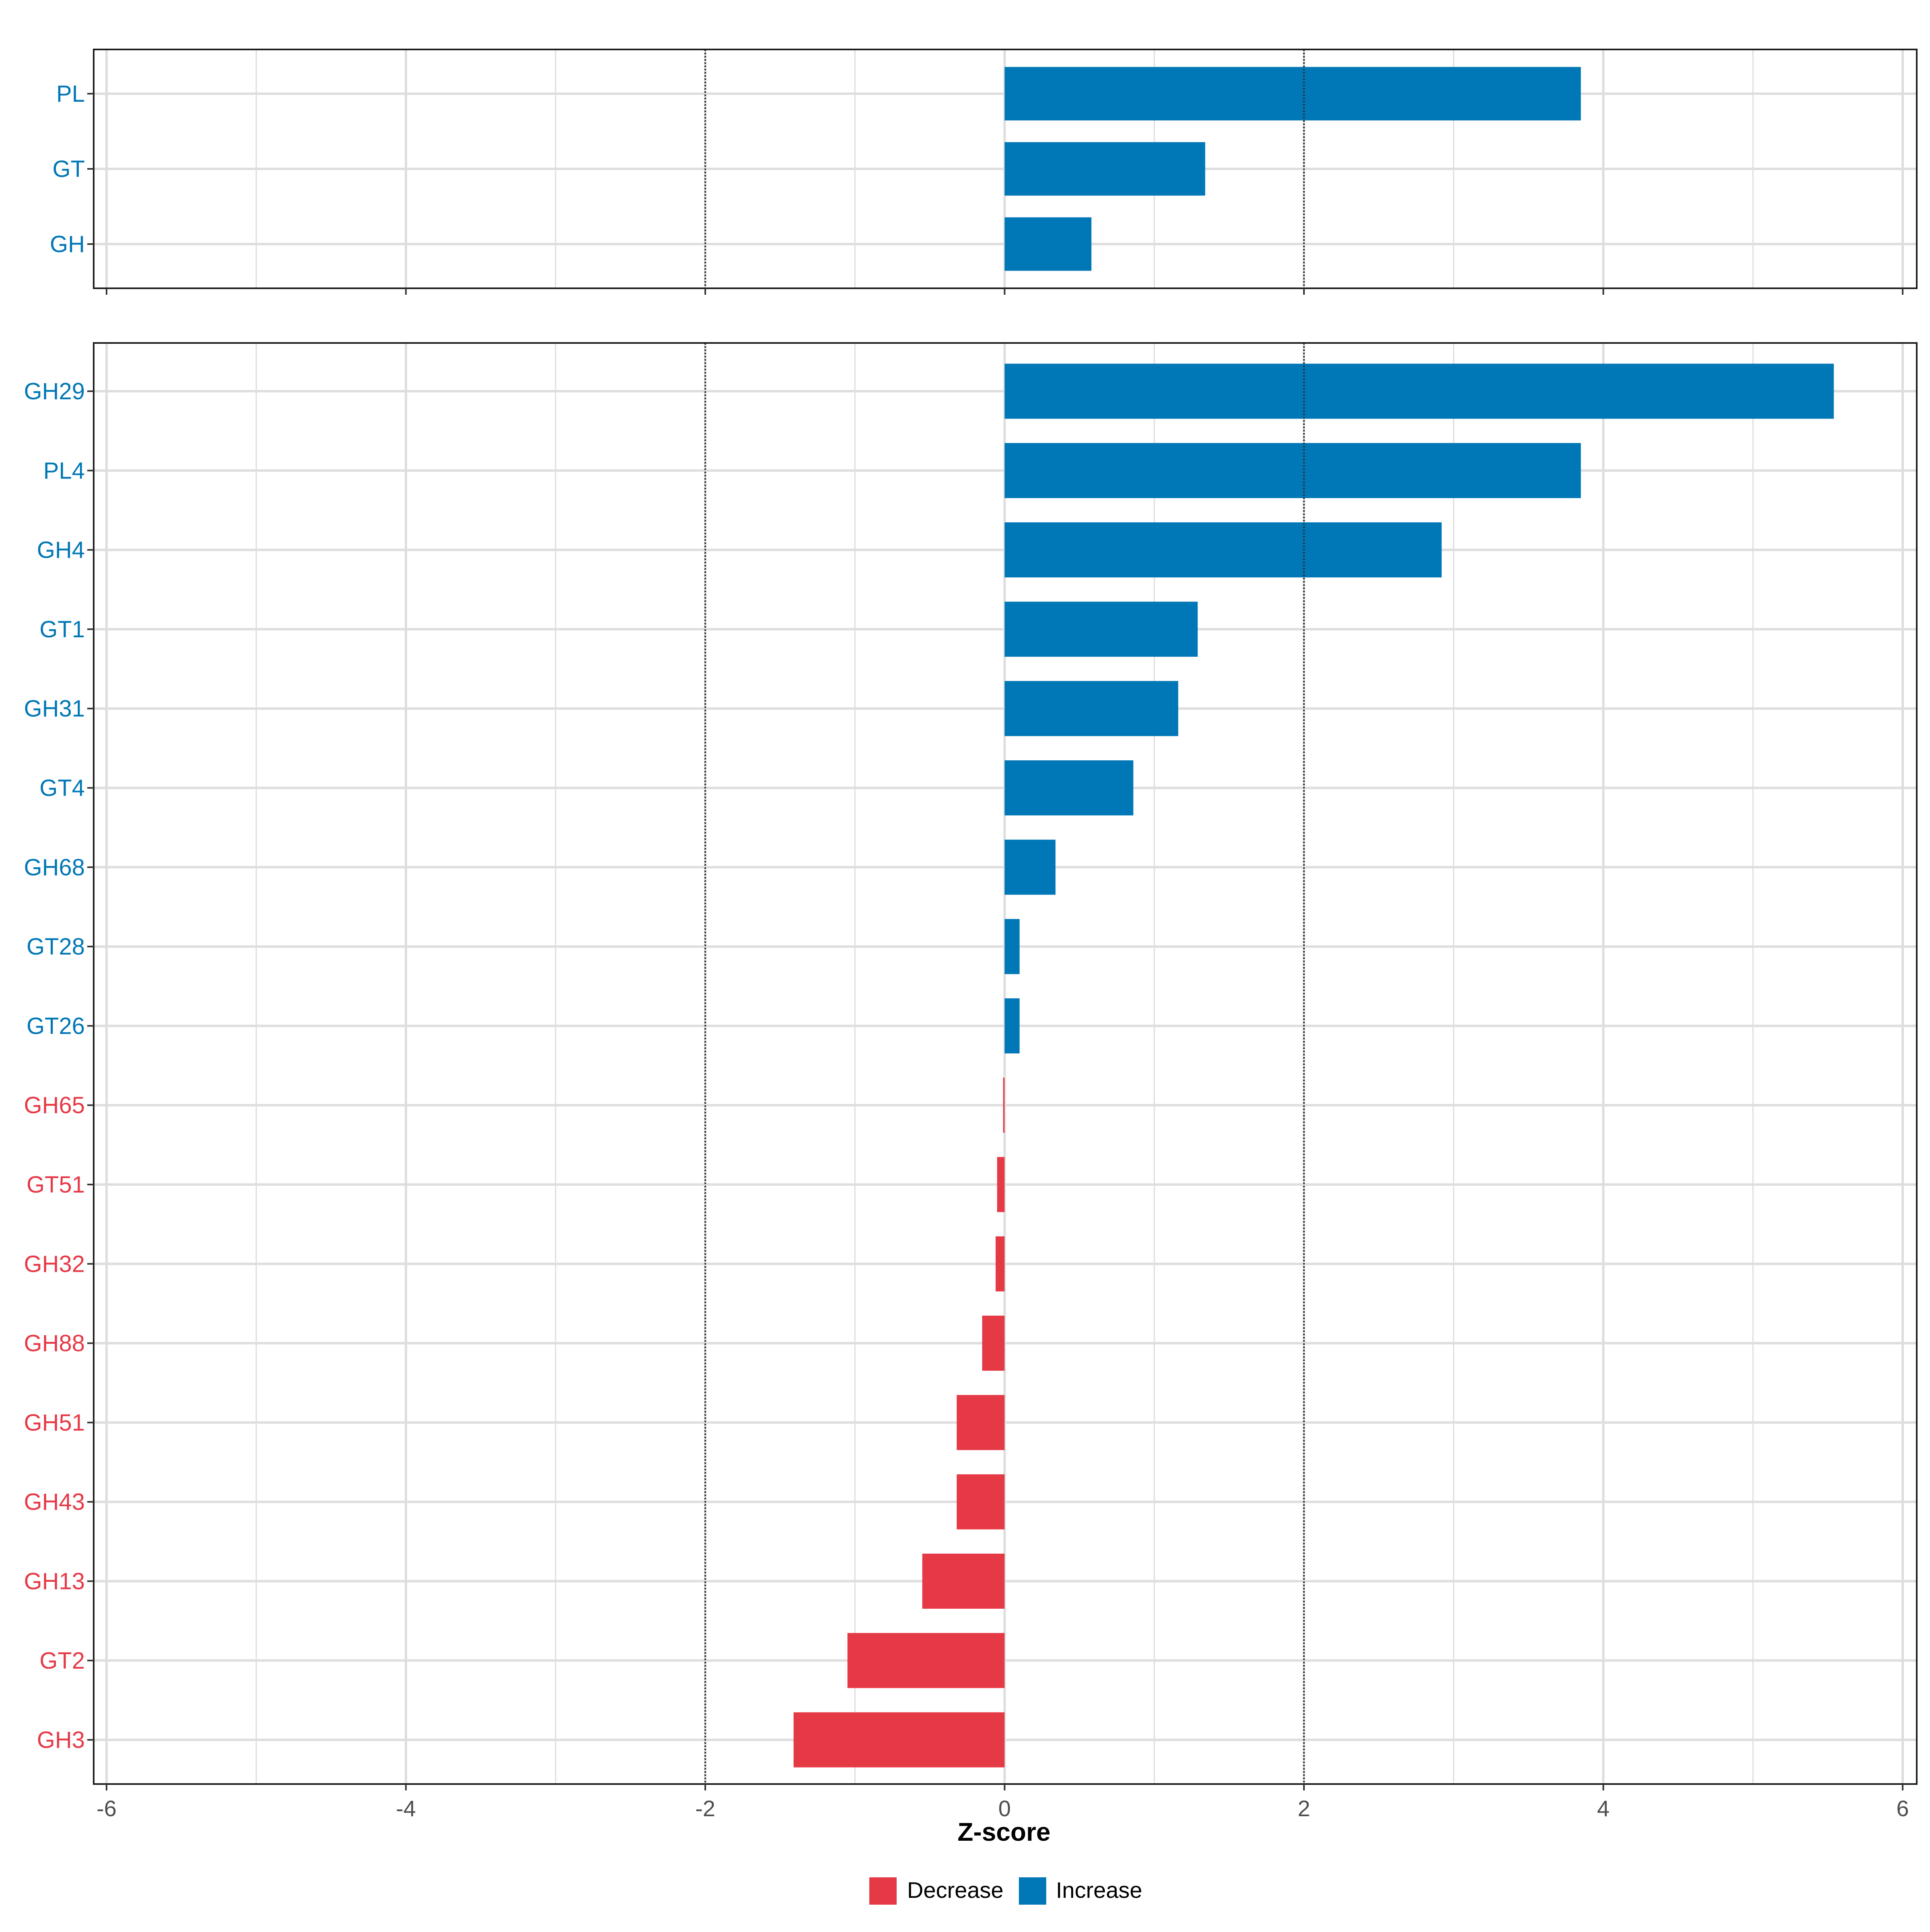 This screenshot has width=1930, height=1932. I want to click on y-tick-label: GT26, so click(56, 1026).